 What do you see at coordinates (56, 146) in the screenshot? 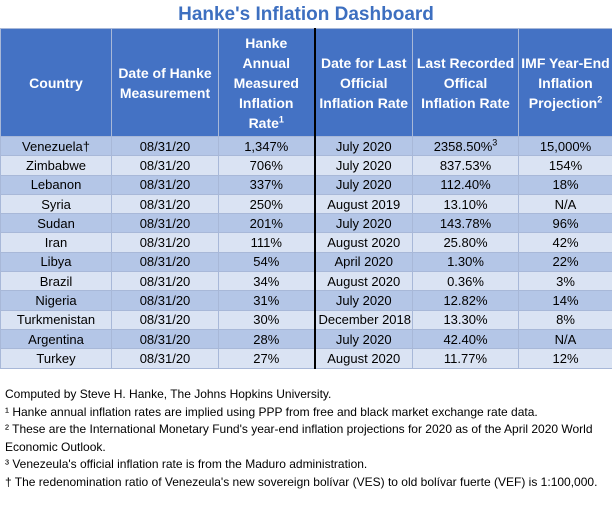
I see `cell-country: Venezuela†` at bounding box center [56, 146].